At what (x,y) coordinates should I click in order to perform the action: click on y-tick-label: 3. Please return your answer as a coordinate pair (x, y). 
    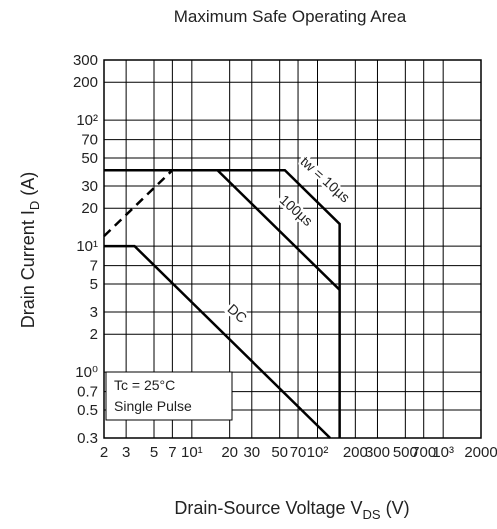
    Looking at the image, I should click on (94, 312).